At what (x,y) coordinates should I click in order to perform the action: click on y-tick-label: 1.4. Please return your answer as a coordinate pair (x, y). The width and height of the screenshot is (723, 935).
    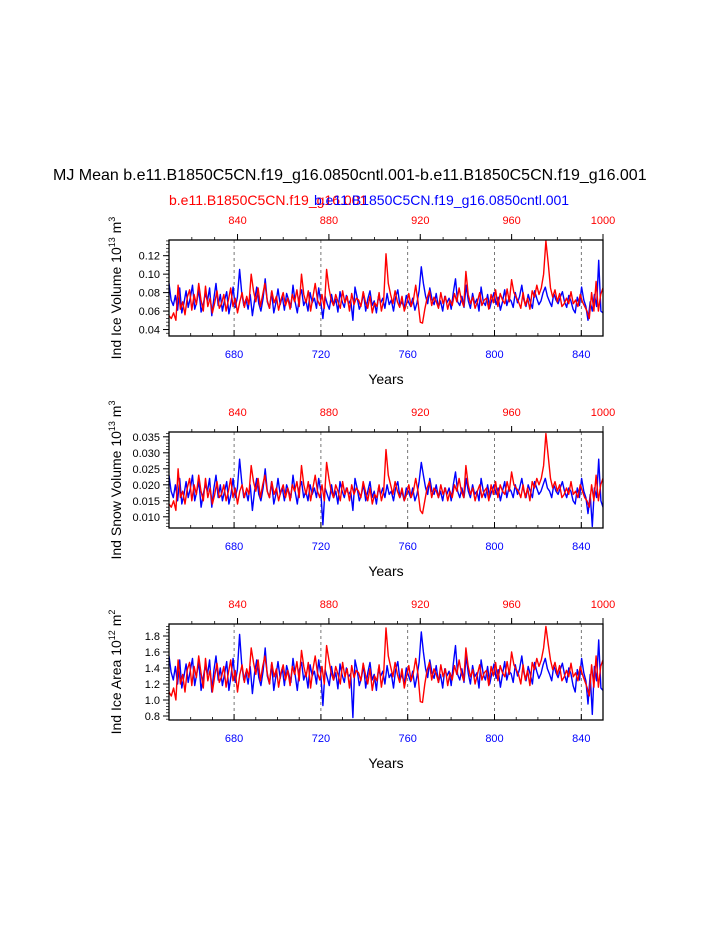
    Looking at the image, I should click on (152, 669).